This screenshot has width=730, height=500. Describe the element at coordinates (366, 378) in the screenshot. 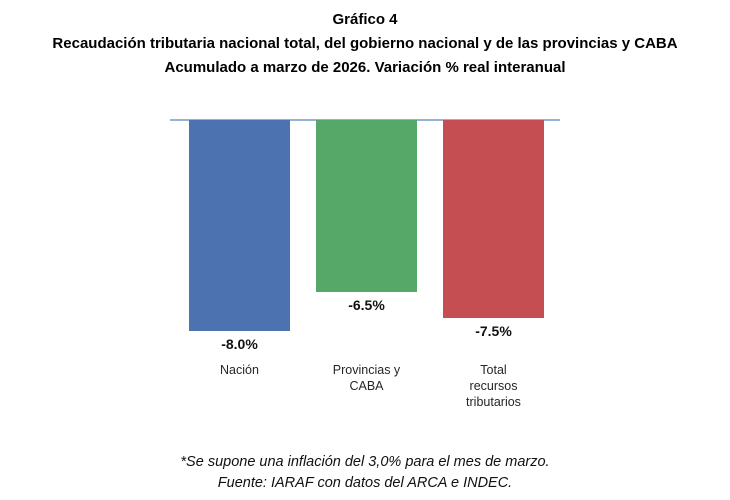

I see `category-label: Provincias y CABA` at that location.